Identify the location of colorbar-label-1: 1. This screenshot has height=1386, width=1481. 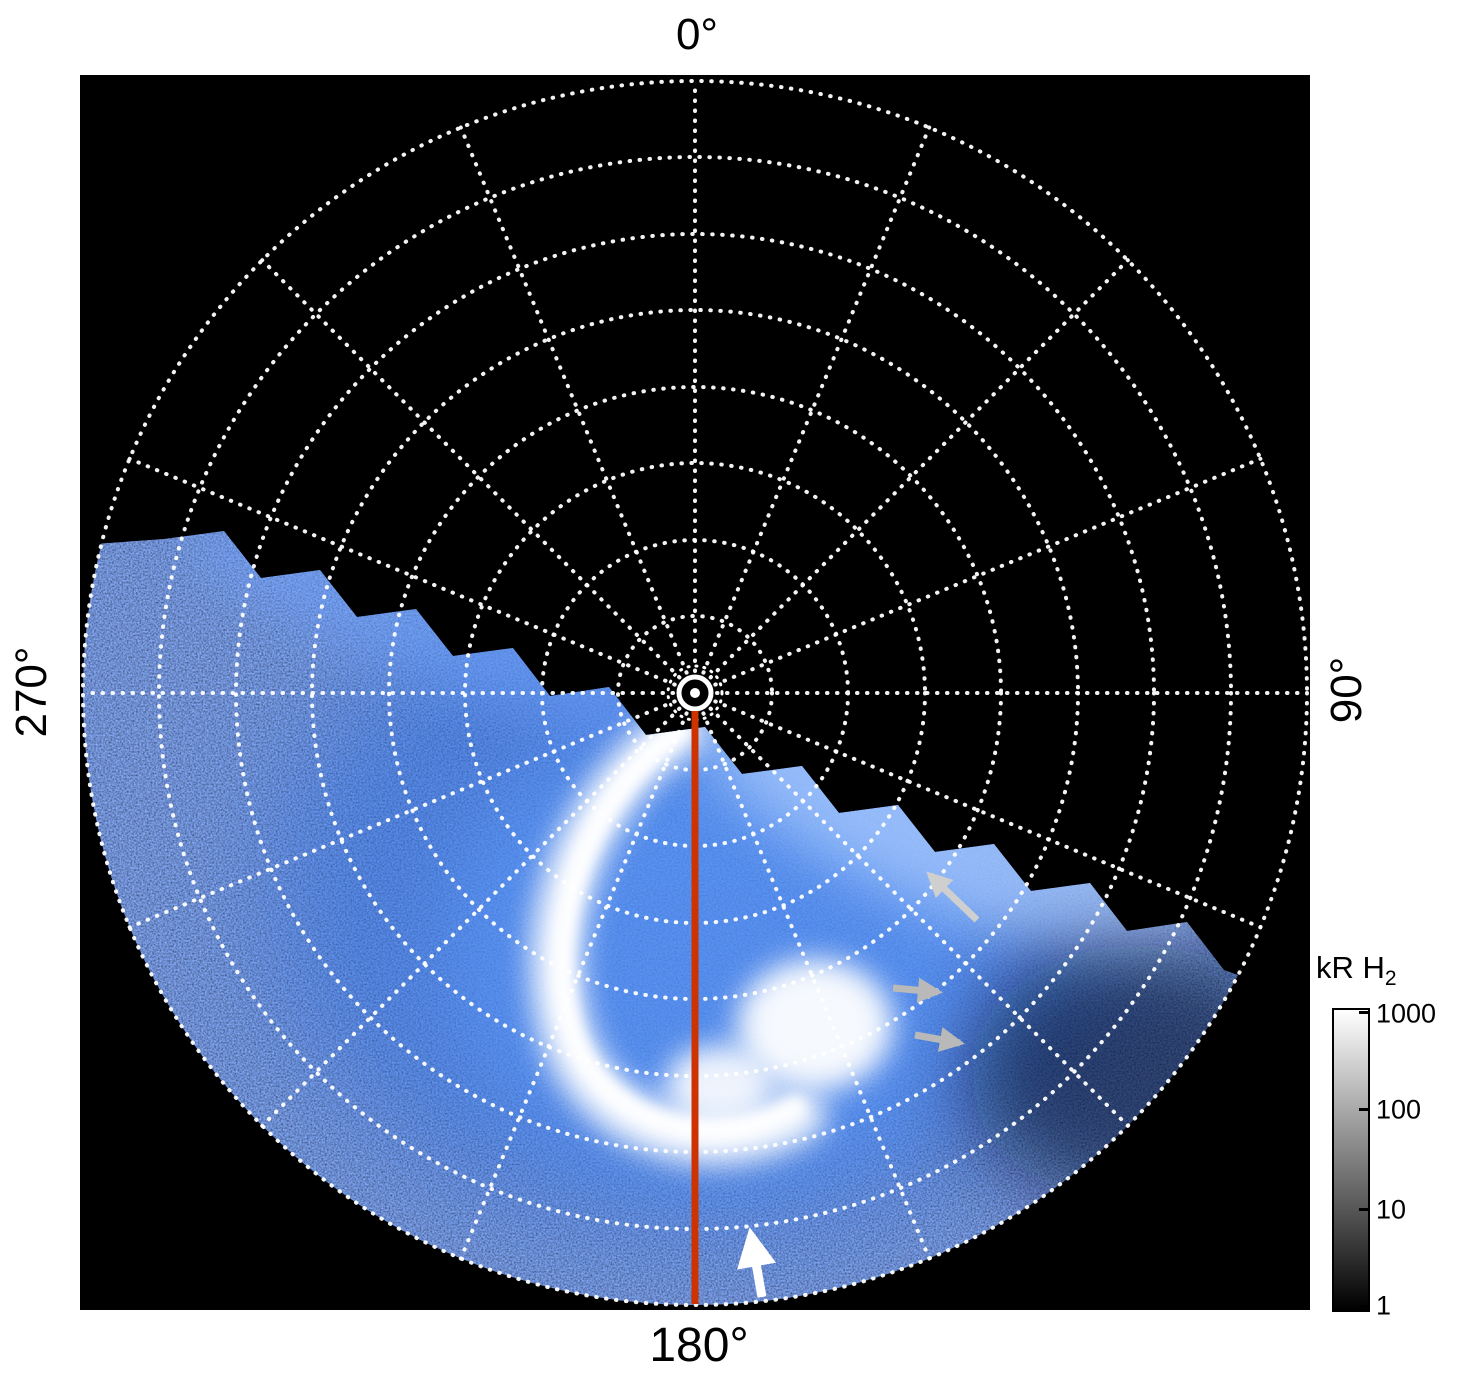
(1384, 1305).